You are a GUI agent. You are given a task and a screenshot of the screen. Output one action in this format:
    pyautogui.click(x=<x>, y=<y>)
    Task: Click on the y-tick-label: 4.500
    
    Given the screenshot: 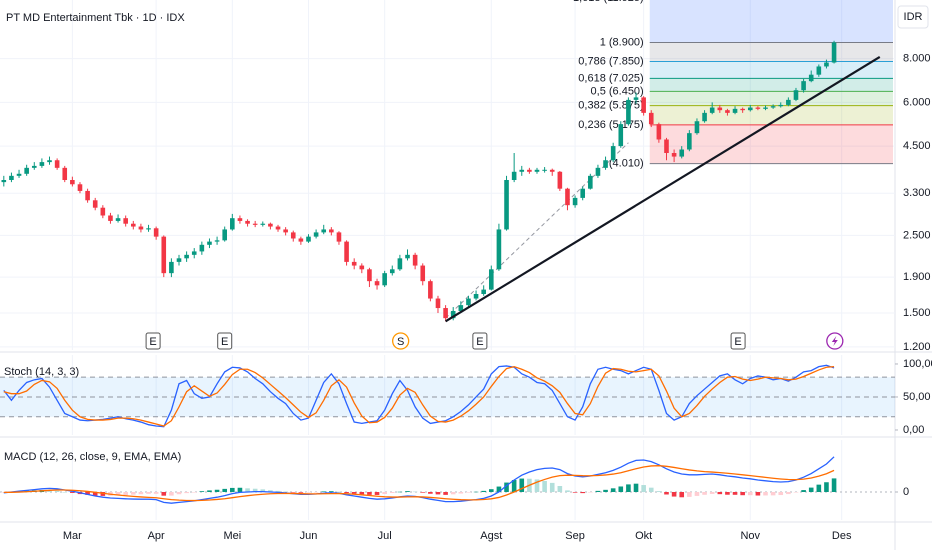 What is the action you would take?
    pyautogui.click(x=917, y=146)
    